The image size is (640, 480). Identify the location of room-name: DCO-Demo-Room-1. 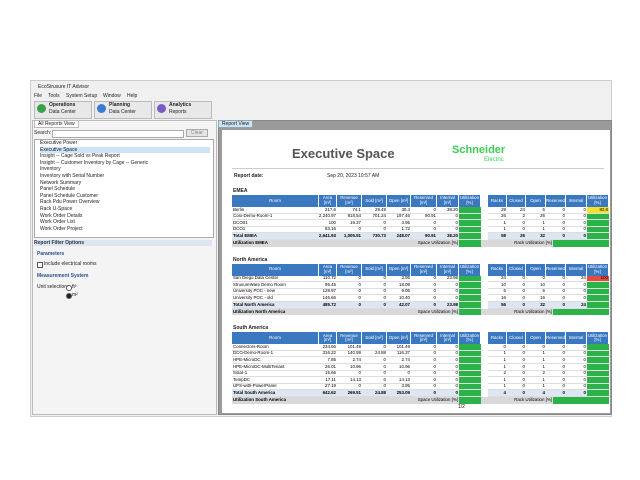
(275, 354).